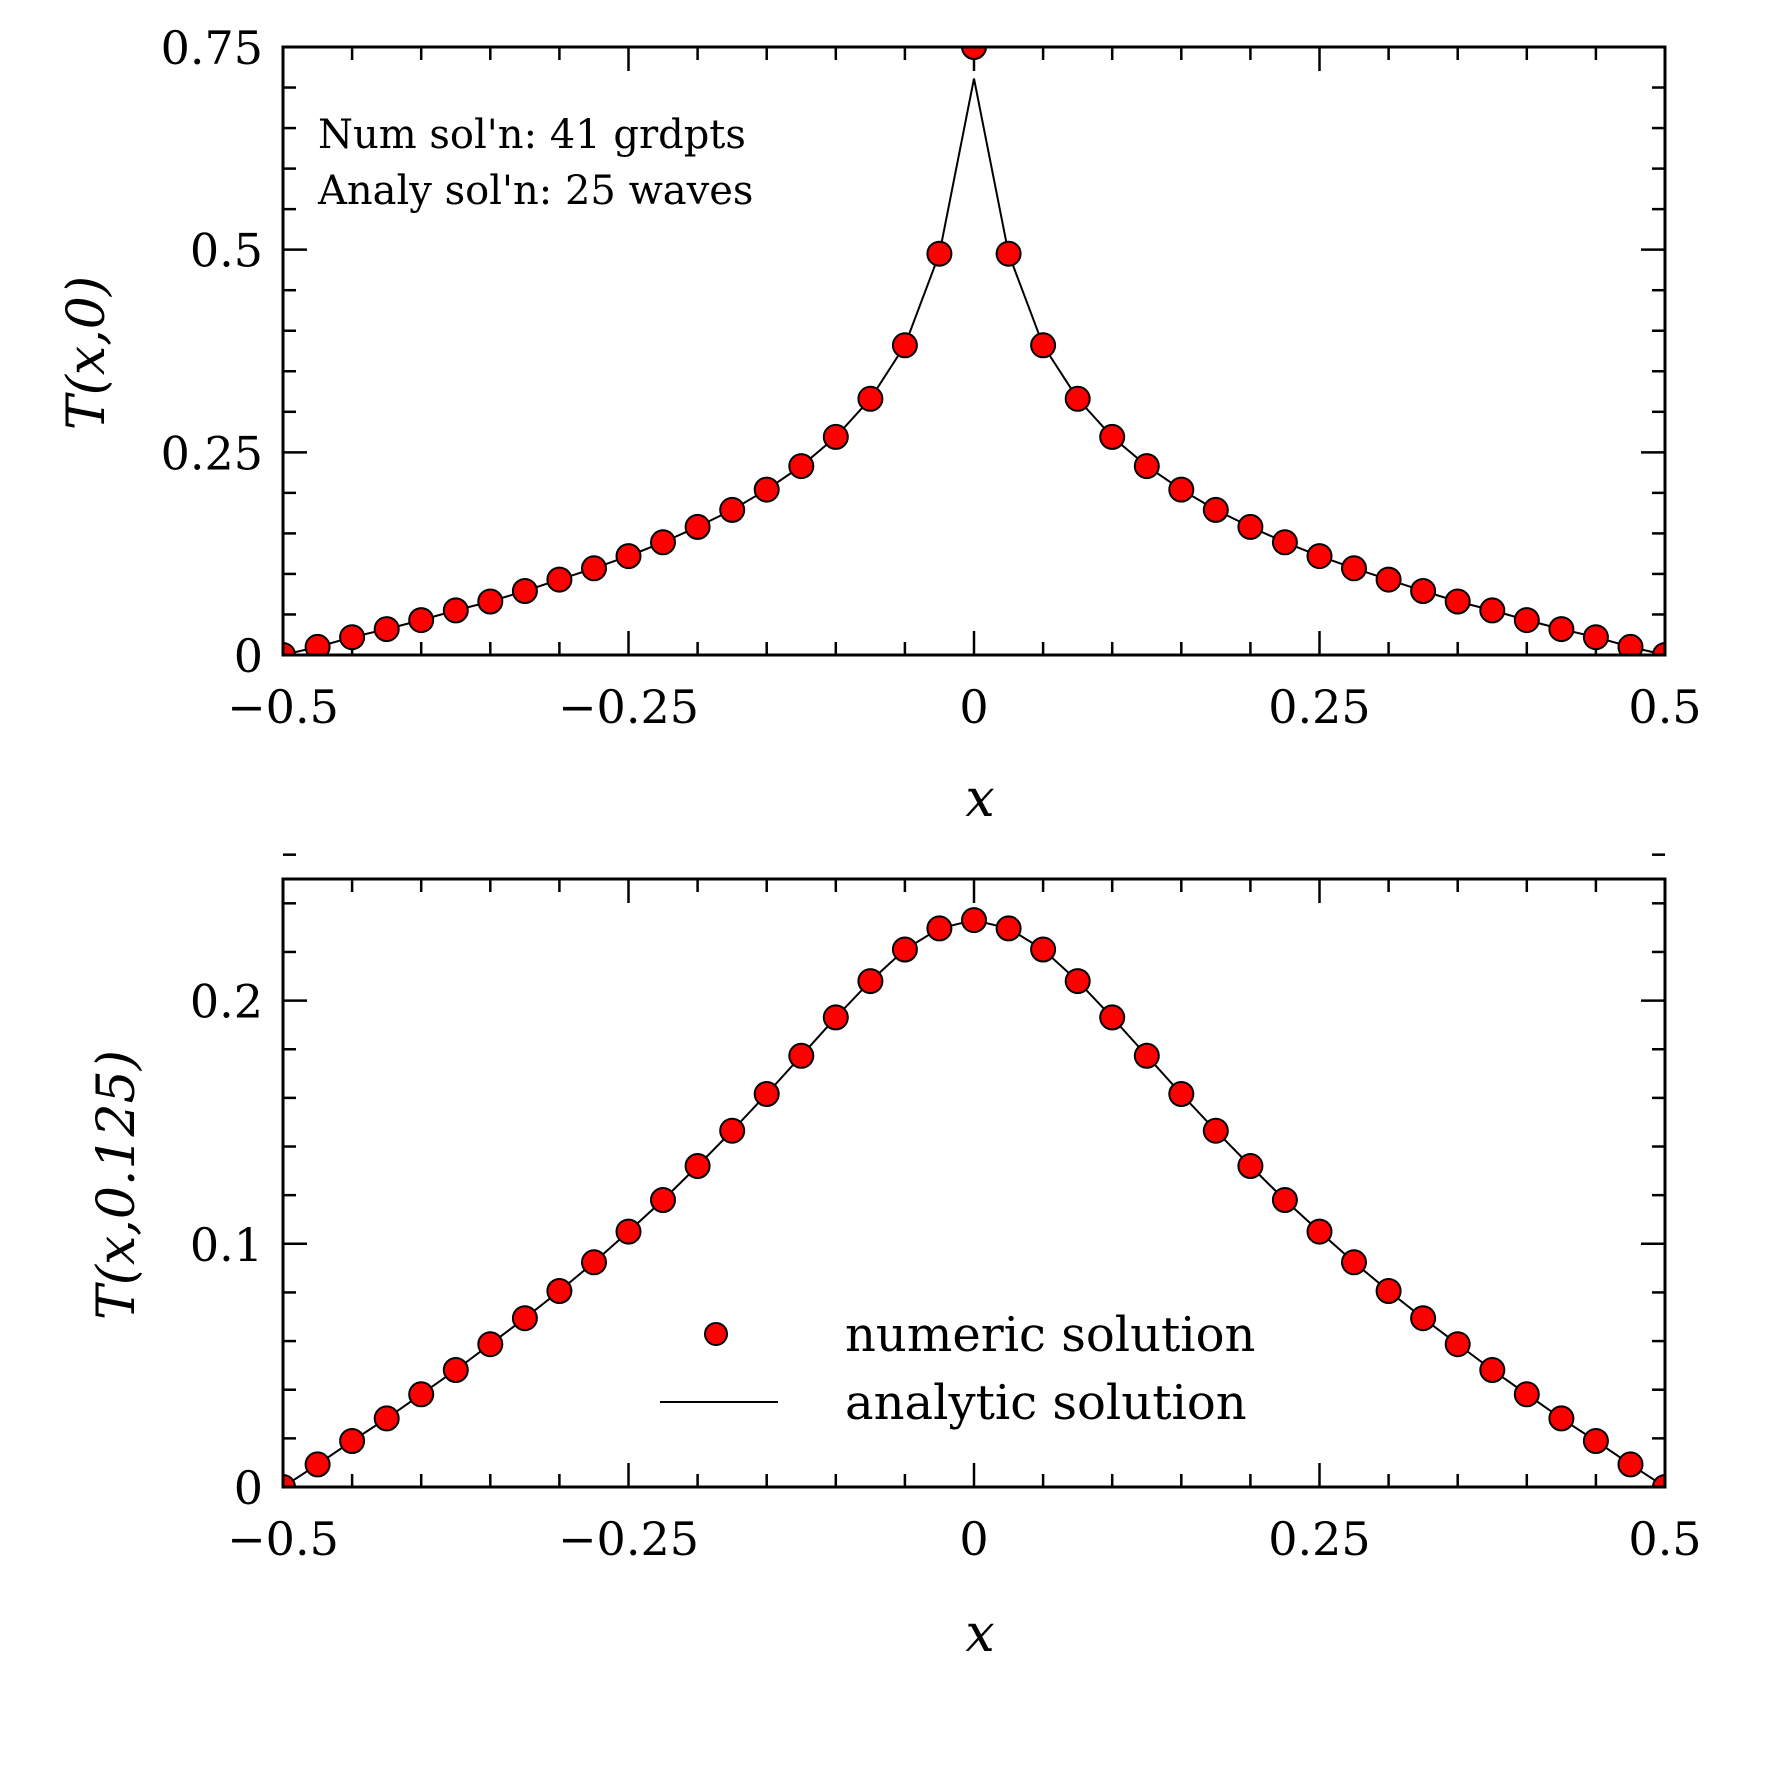 The width and height of the screenshot is (1771, 1771). I want to click on annotation-waves: Analy sol'n: 25 waves, so click(535, 191).